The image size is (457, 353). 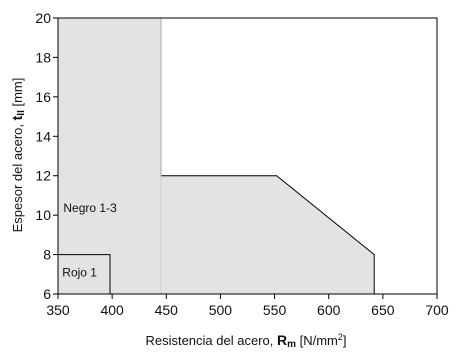 I want to click on region-label-0: Negro 1-3, so click(x=90, y=208).